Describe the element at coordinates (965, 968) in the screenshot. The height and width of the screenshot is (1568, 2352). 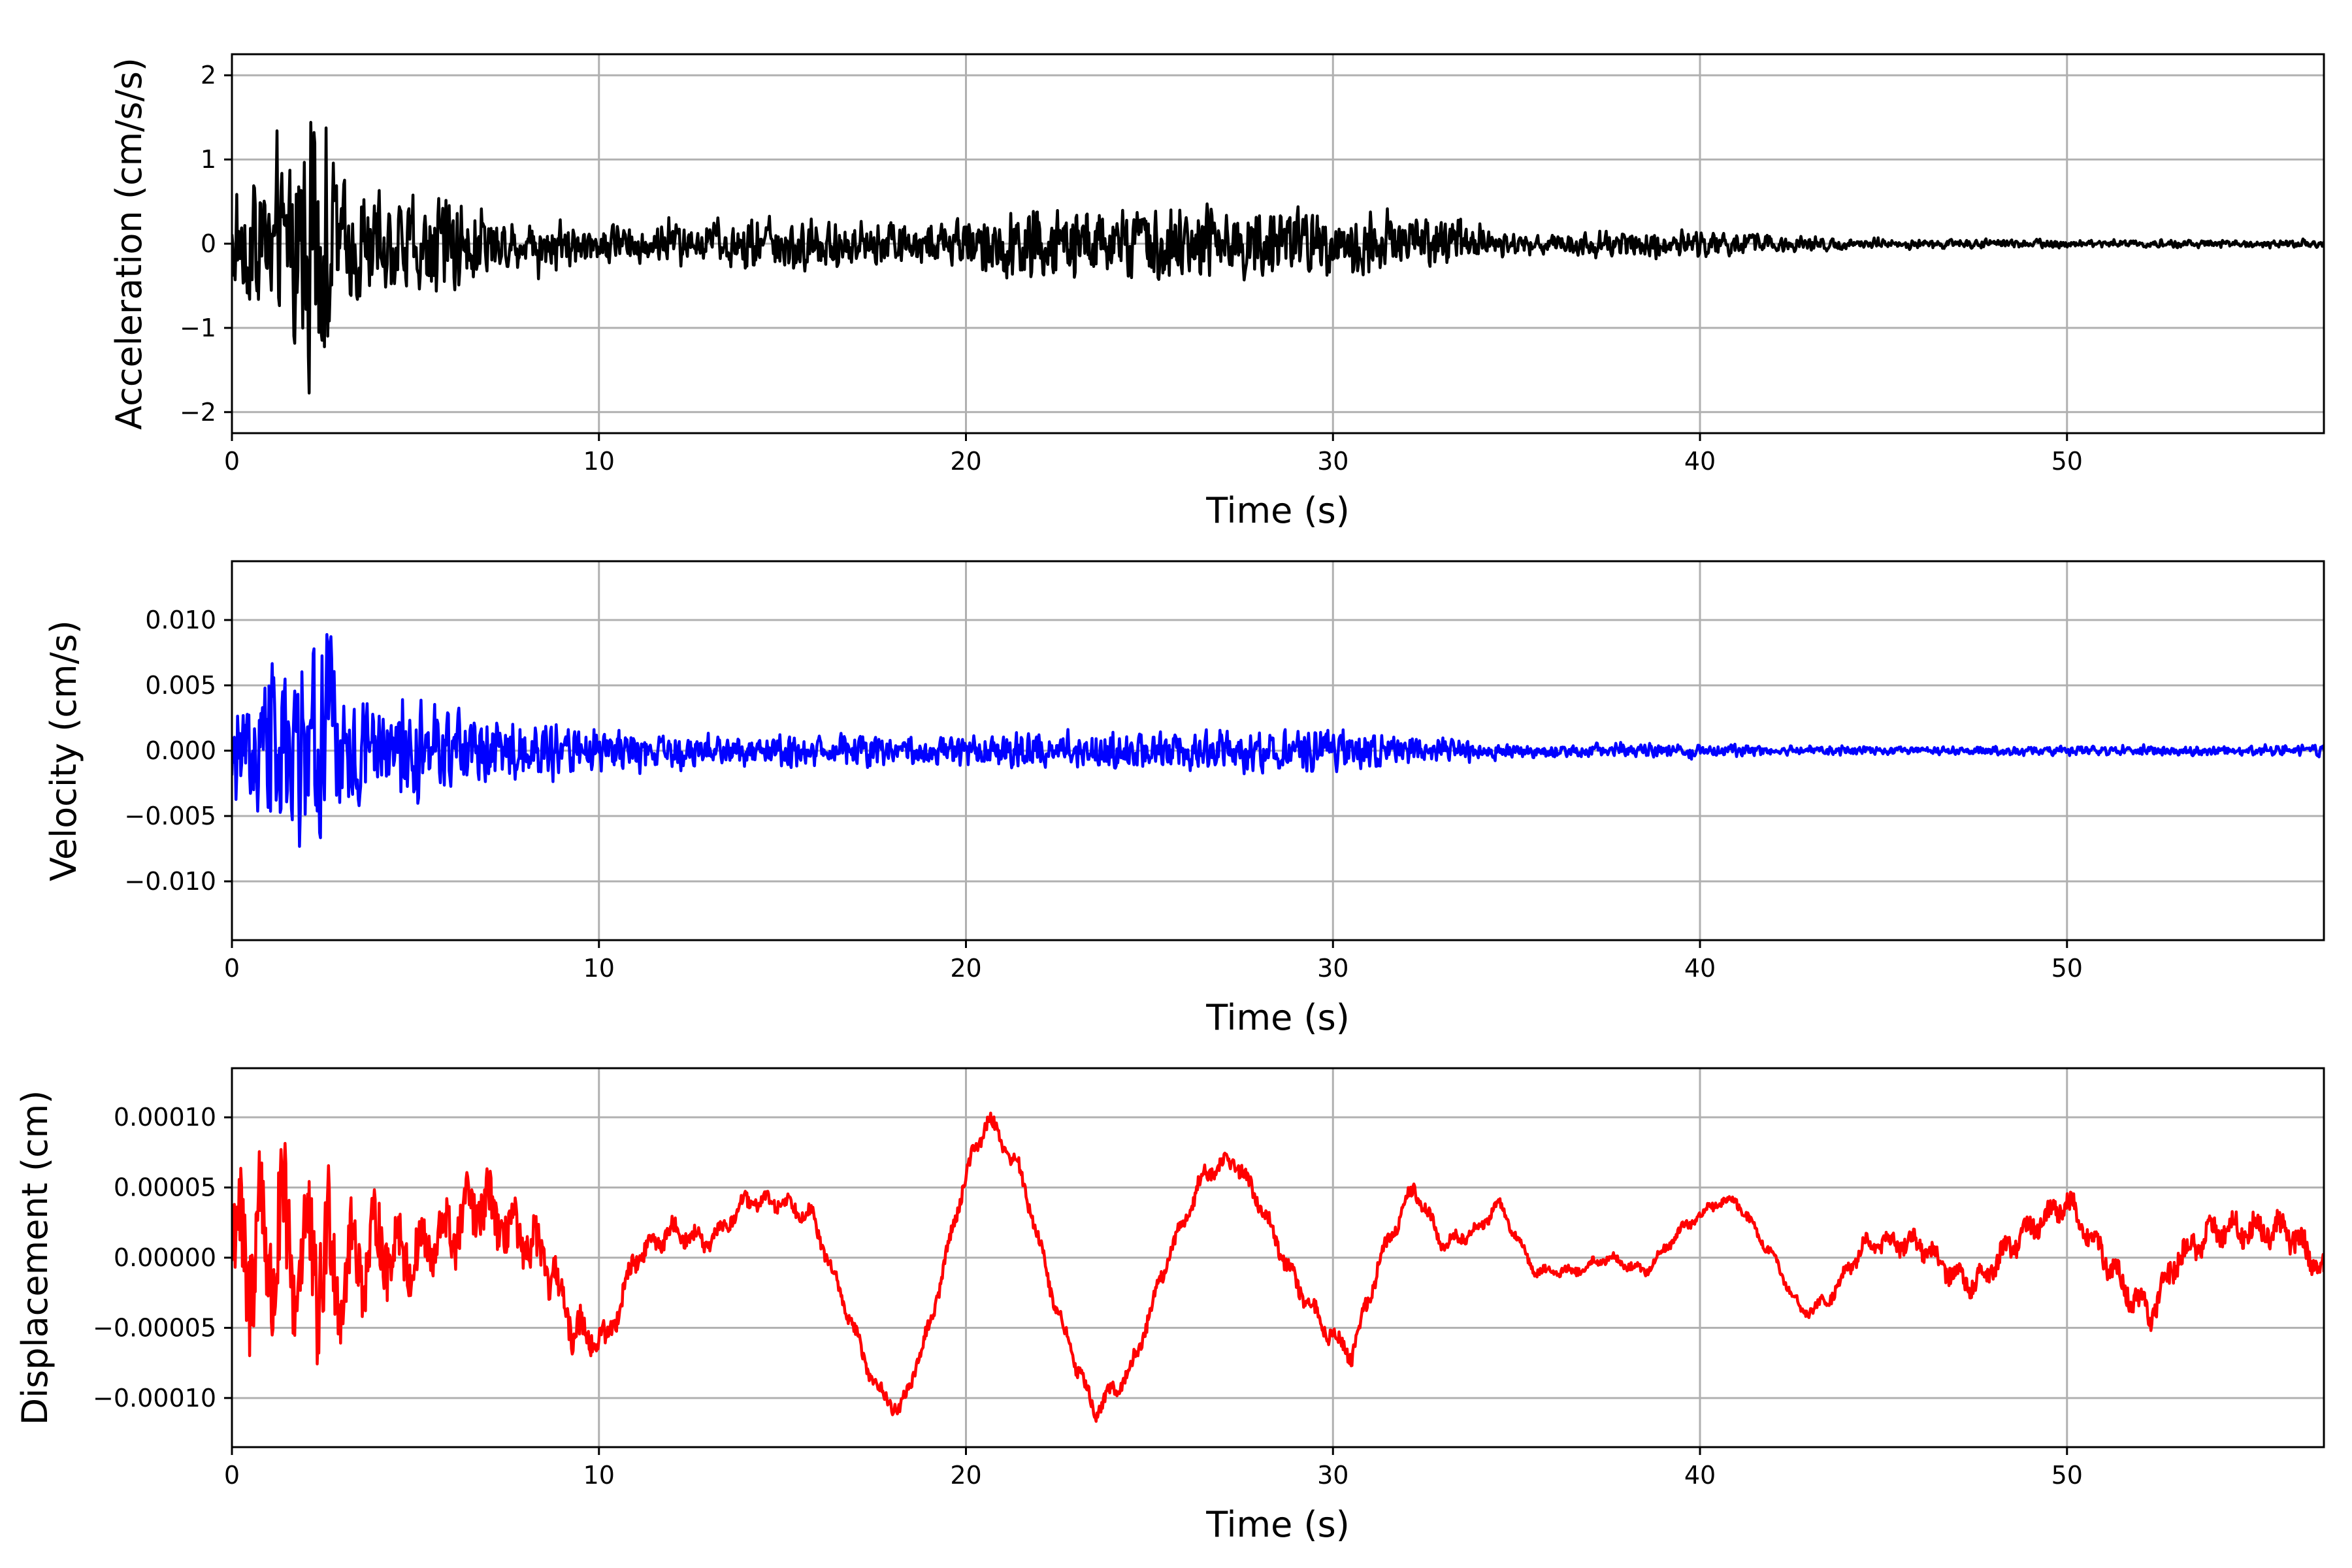
I see `velocity-x-tick-label: 20` at that location.